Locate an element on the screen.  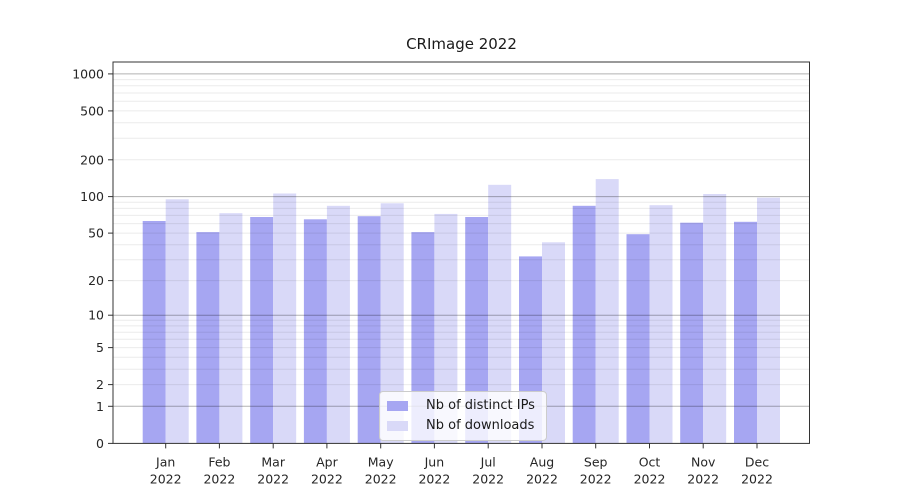
bar-ips-jun is located at coordinates (423, 338).